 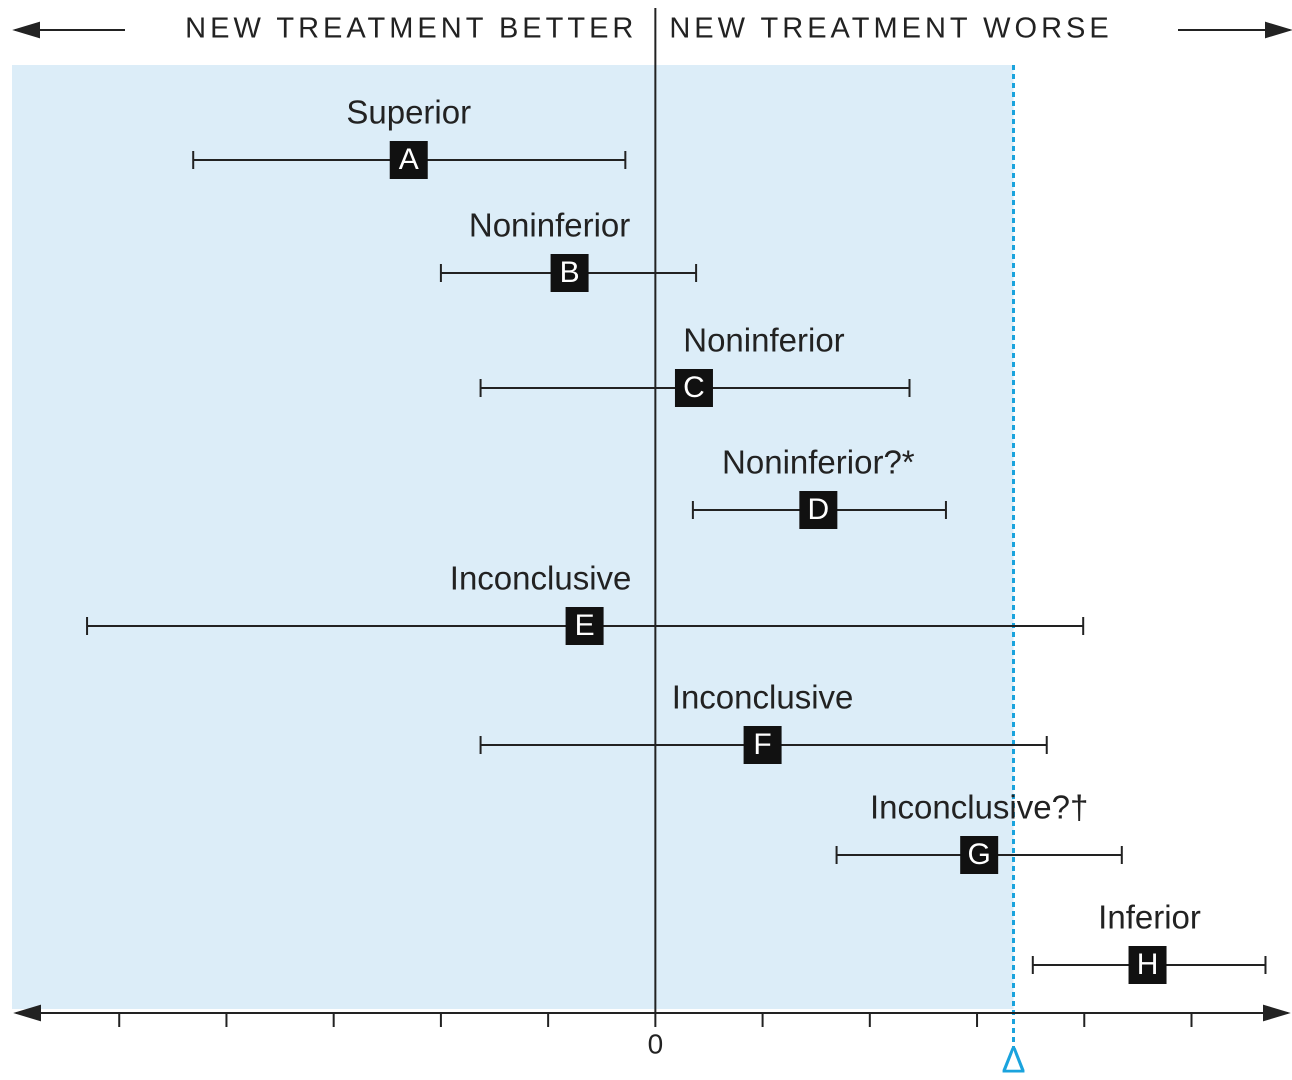 I want to click on point-letter: F, so click(x=762, y=744).